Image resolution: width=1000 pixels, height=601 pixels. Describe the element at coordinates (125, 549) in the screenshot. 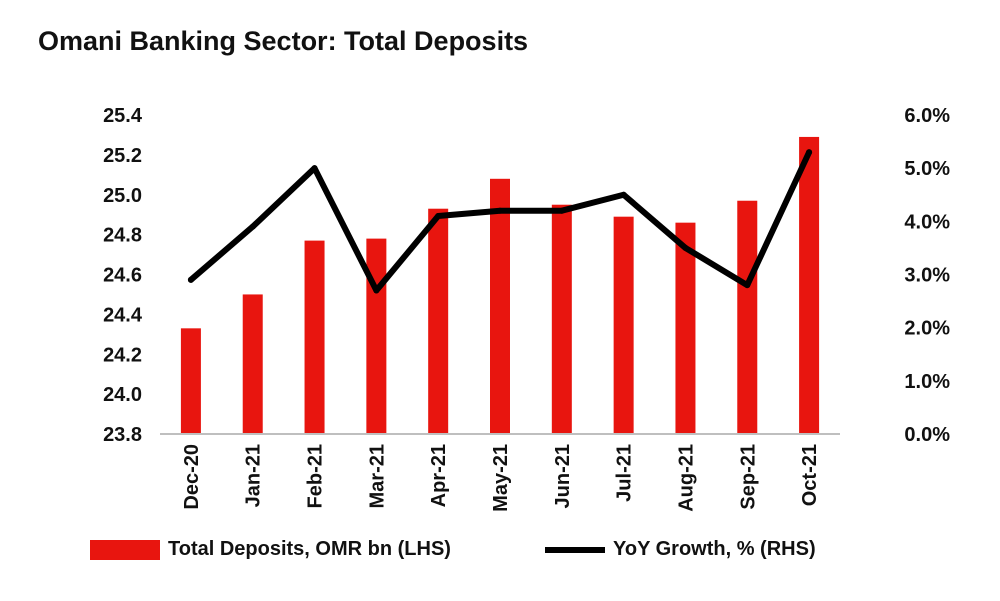

I see `legend-swatch-bar` at that location.